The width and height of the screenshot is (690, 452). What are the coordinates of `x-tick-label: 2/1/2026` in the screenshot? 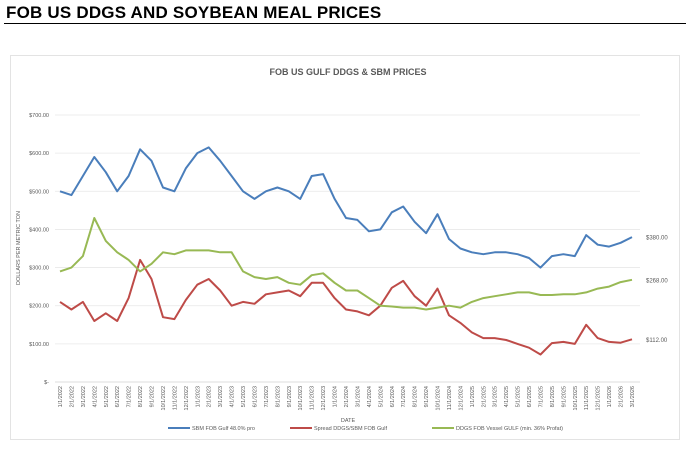 It's located at (622, 396).